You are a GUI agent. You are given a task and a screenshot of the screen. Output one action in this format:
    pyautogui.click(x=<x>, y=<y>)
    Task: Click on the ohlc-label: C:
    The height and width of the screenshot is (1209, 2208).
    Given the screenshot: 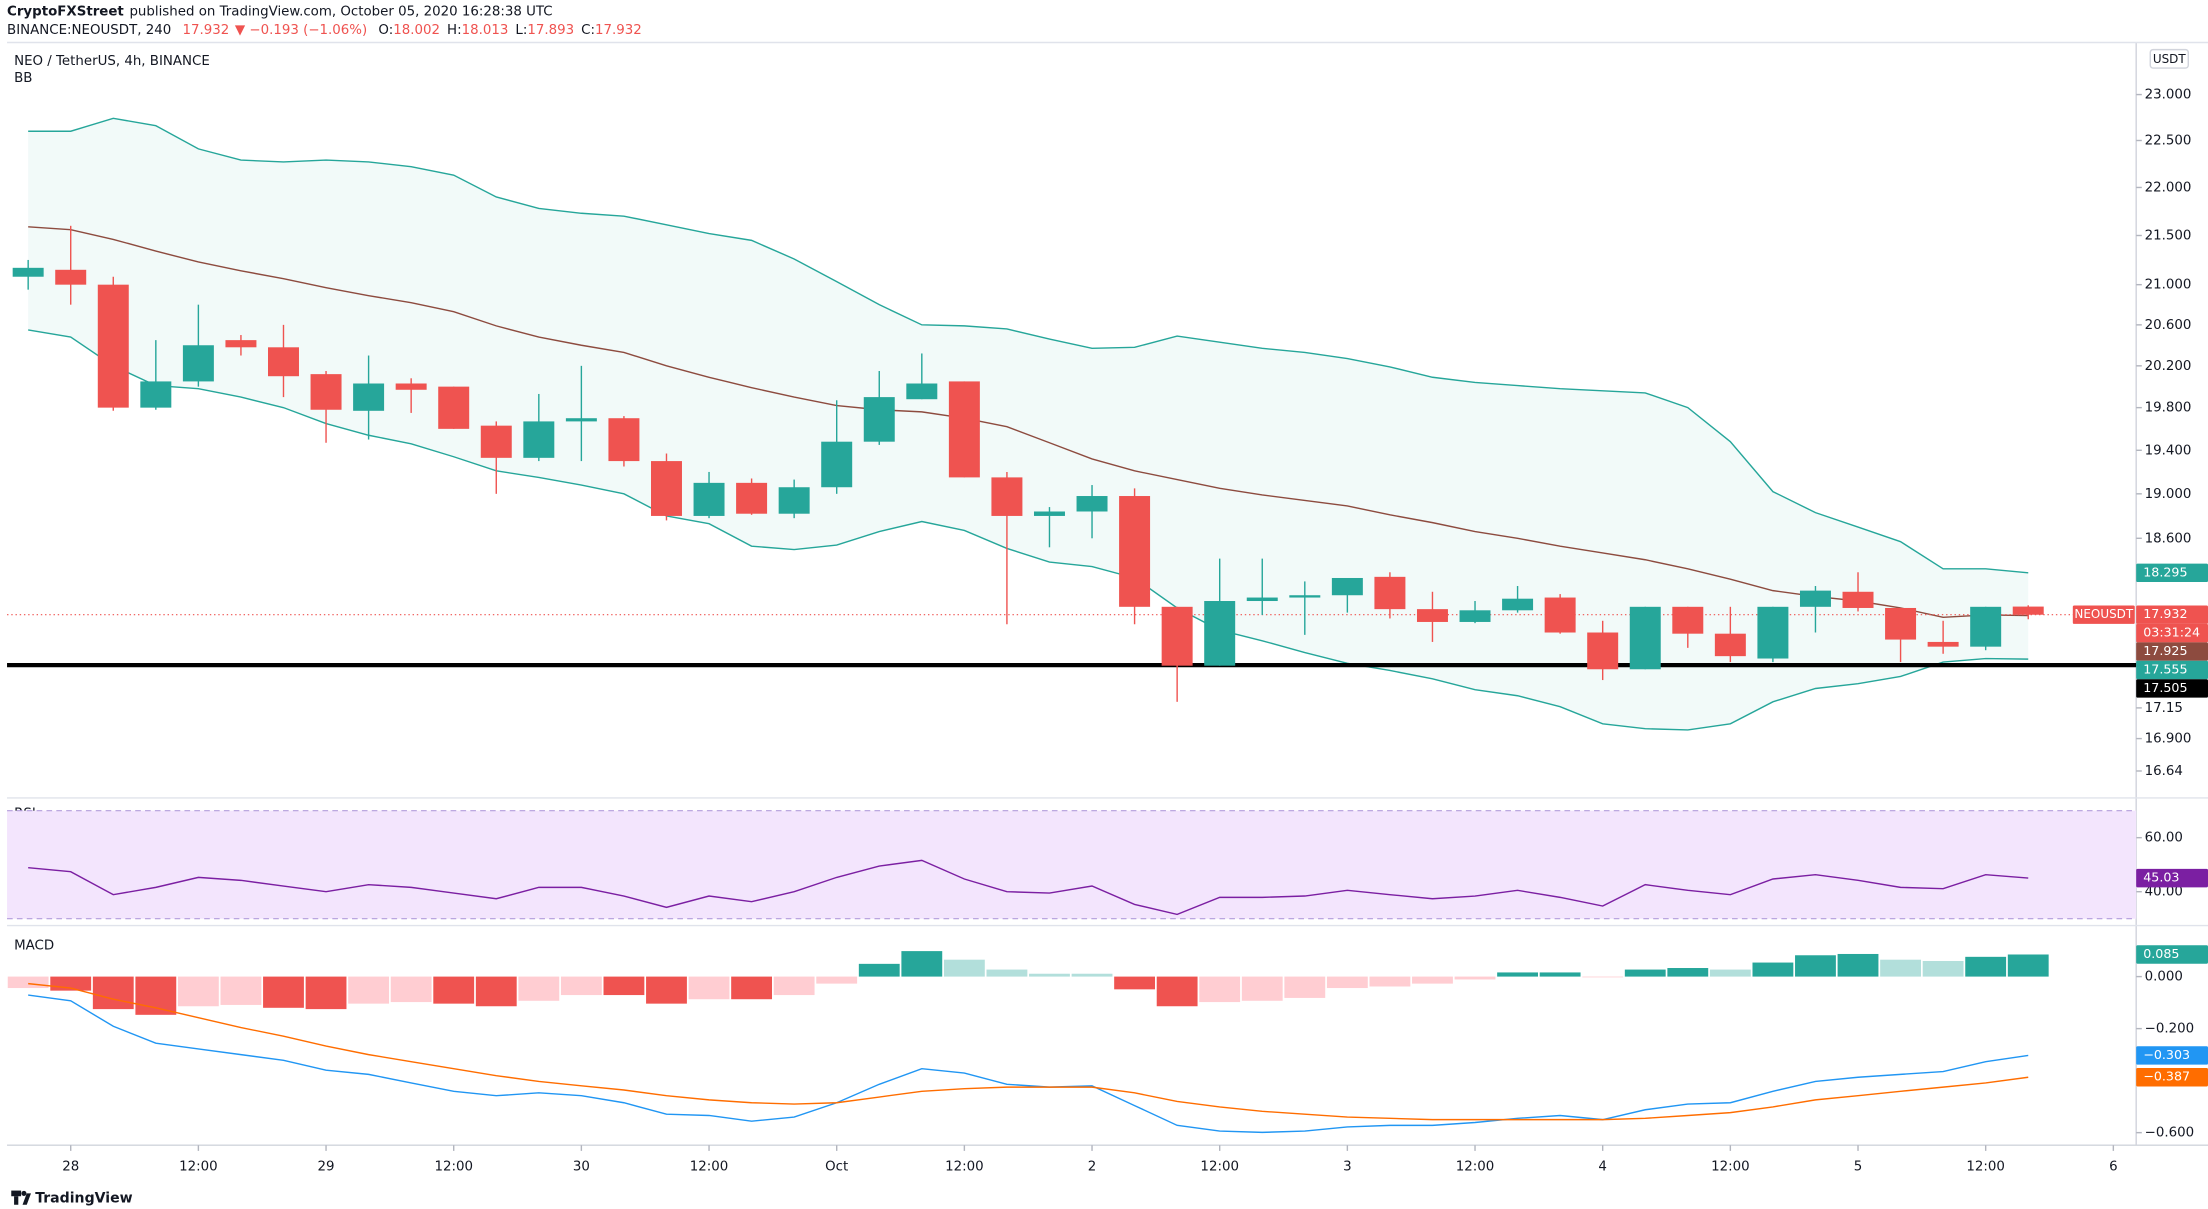 What is the action you would take?
    pyautogui.click(x=588, y=30)
    